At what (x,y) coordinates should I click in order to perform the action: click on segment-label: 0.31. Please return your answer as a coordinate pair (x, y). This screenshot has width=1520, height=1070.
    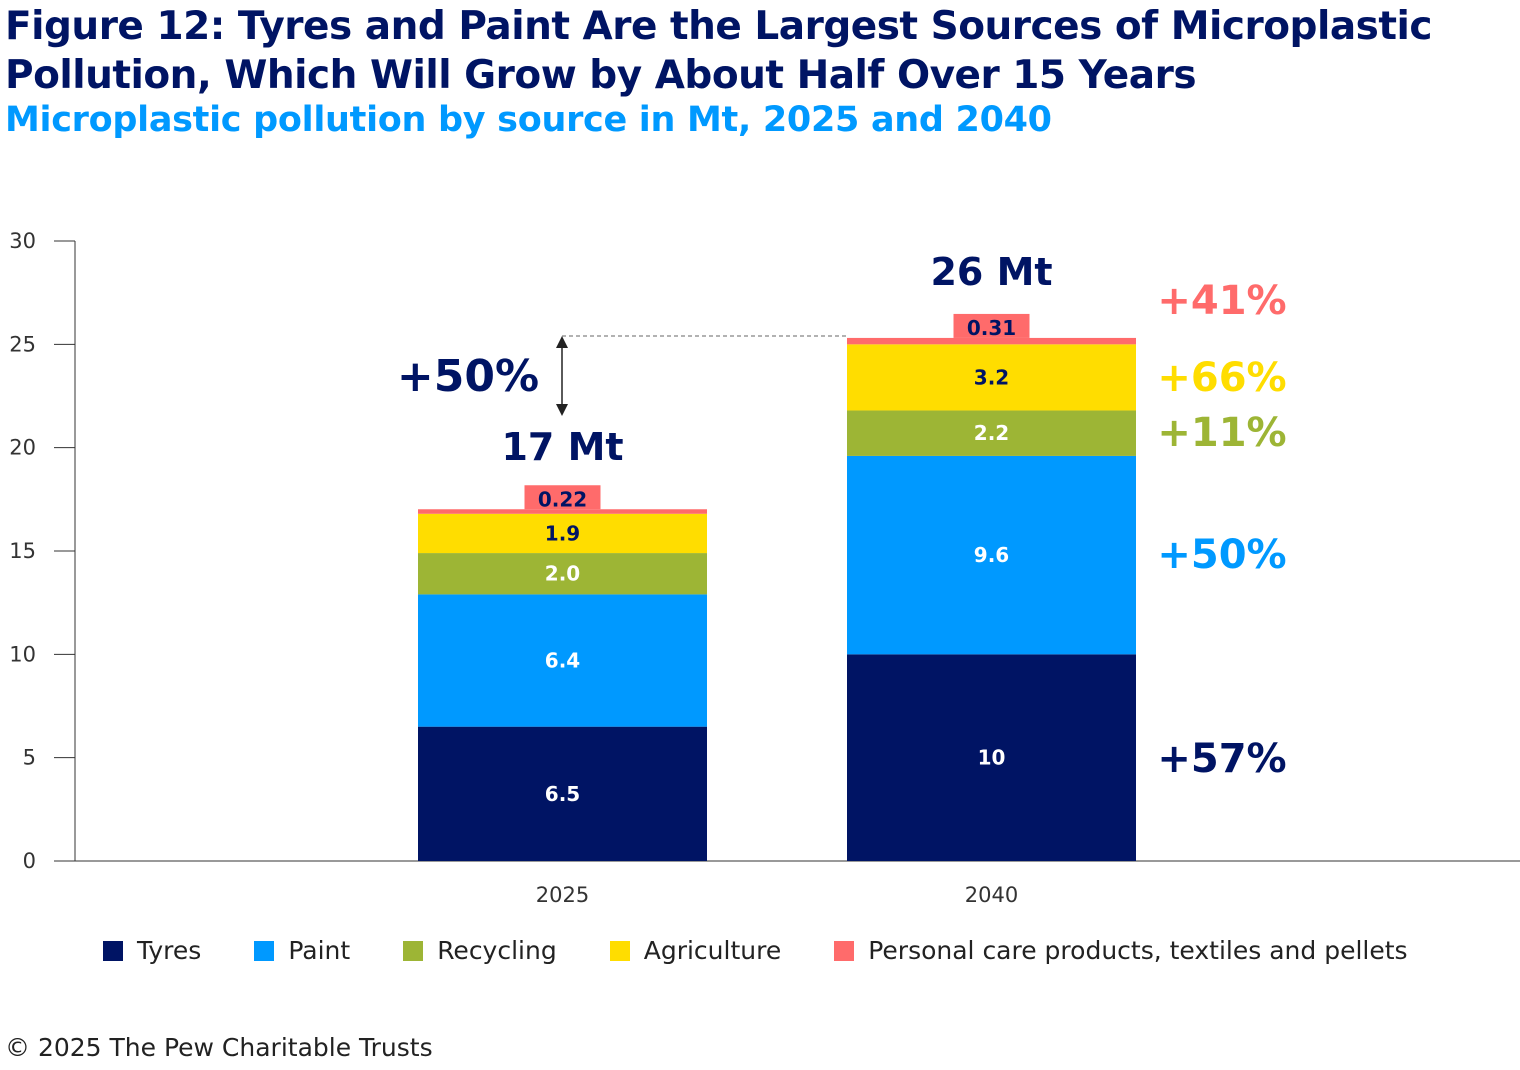
    Looking at the image, I should click on (991, 328).